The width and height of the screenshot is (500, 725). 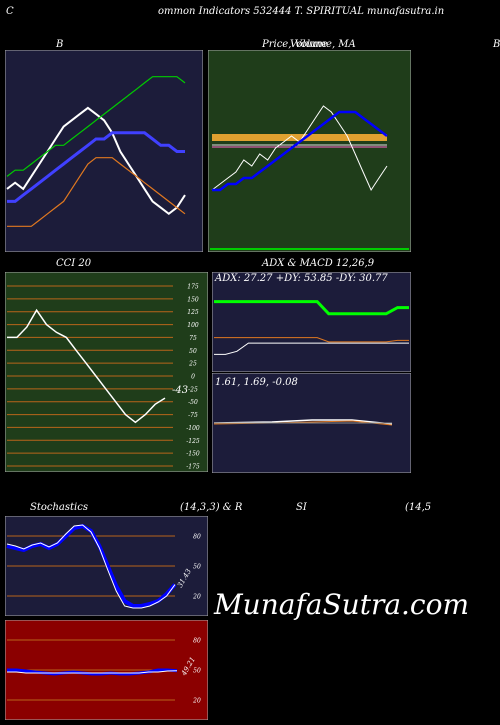 I want to click on price-chart, so click(x=309, y=151).